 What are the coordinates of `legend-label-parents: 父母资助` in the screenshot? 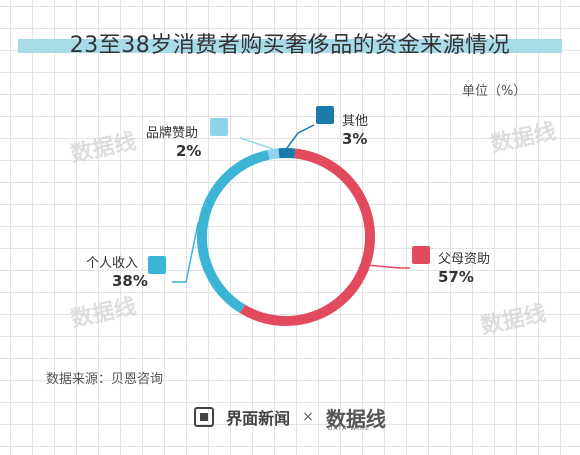 It's located at (464, 259).